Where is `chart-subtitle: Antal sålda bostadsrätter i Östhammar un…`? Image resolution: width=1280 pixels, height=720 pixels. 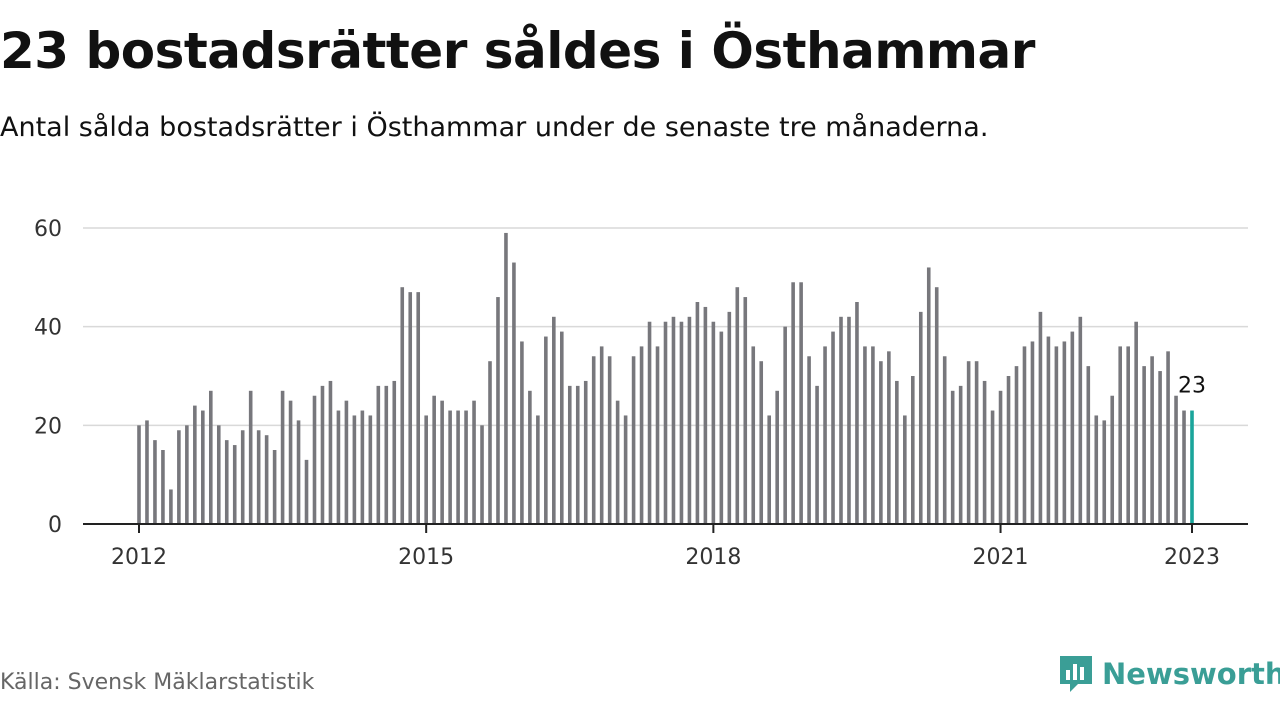 chart-subtitle: Antal sålda bostadsrätter i Östhammar un… is located at coordinates (494, 127).